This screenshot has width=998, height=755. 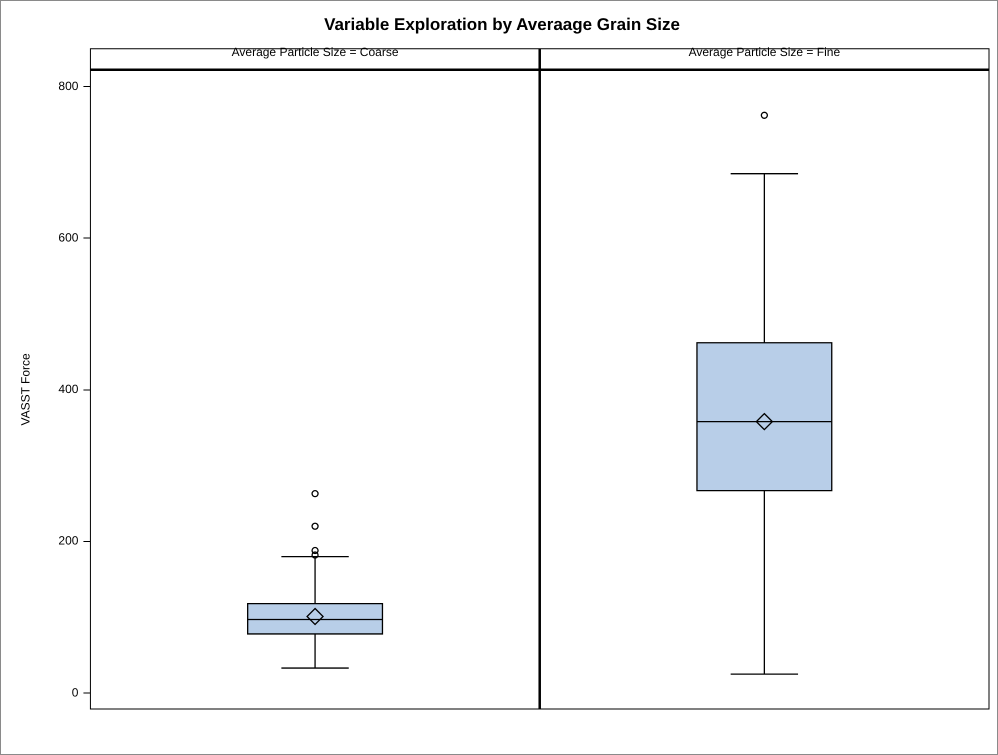 What do you see at coordinates (75, 692) in the screenshot?
I see `y-tick-label: 0` at bounding box center [75, 692].